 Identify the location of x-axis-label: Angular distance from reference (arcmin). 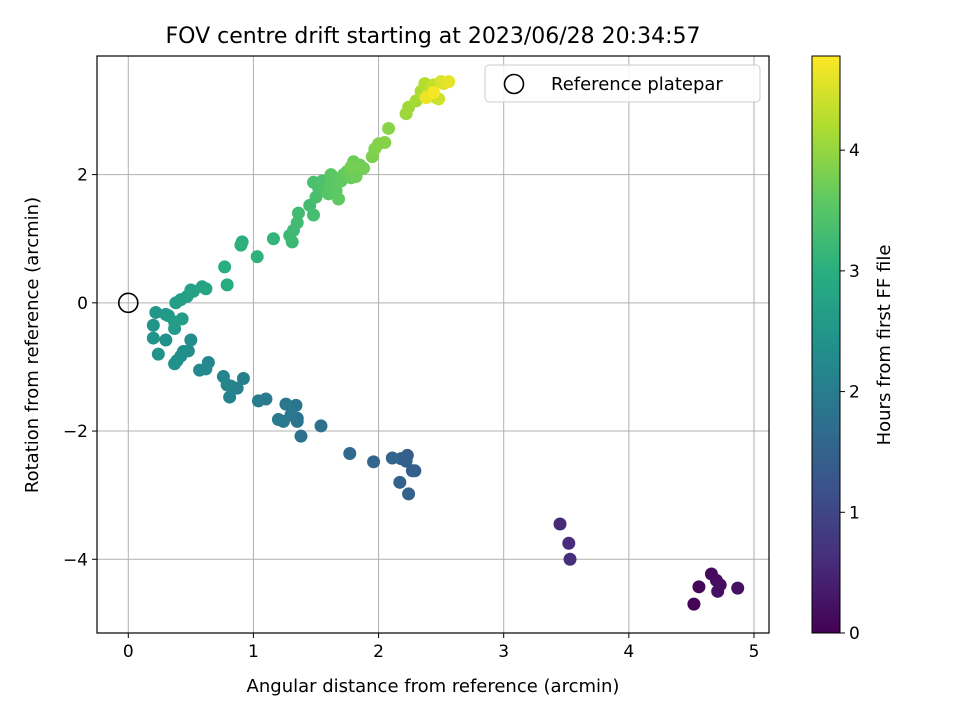
(433, 686).